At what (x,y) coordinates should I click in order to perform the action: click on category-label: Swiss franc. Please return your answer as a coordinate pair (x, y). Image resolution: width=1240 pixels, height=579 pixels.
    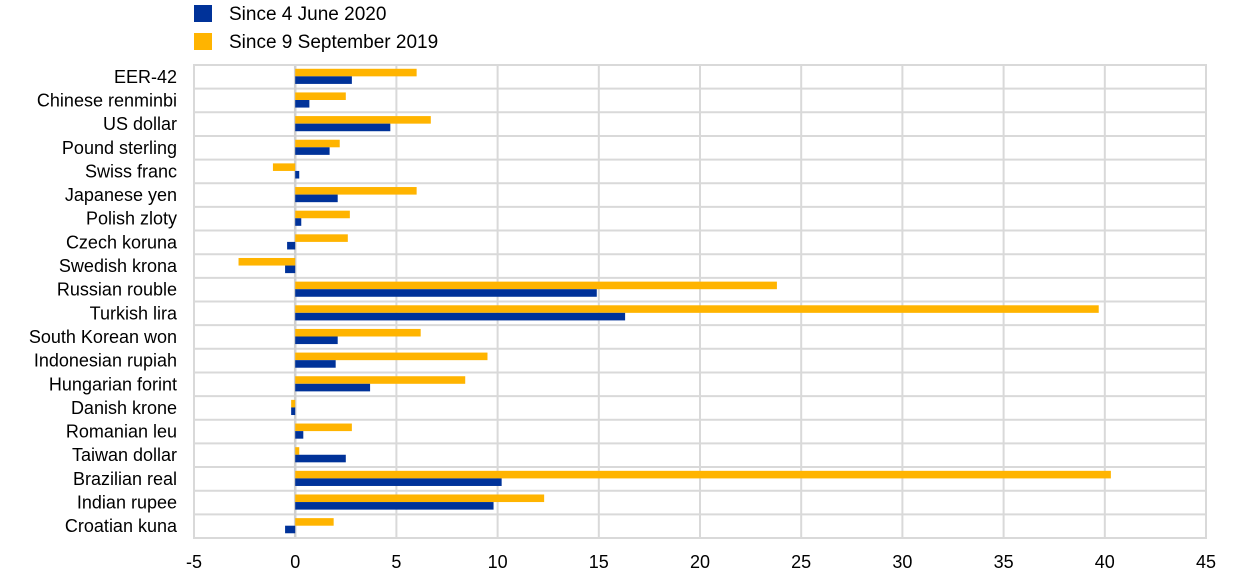
    Looking at the image, I should click on (131, 171).